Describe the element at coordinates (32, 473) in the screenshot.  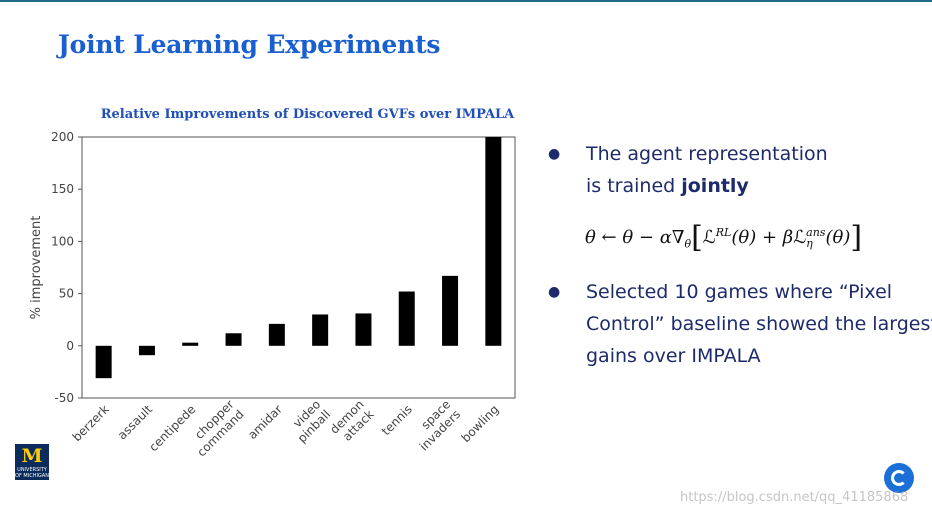
I see `logo-subtext: UNIVERSITY OF MICHIGAN` at that location.